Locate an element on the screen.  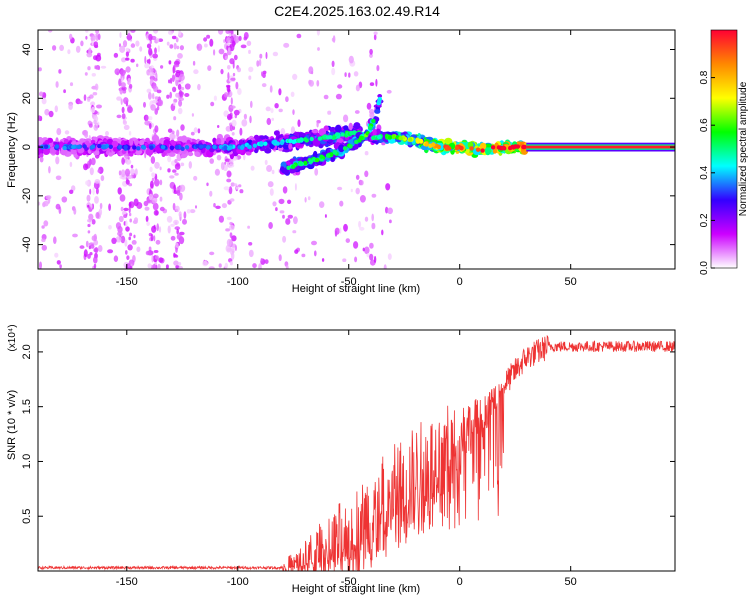
track-band-core is located at coordinates (600, 147).